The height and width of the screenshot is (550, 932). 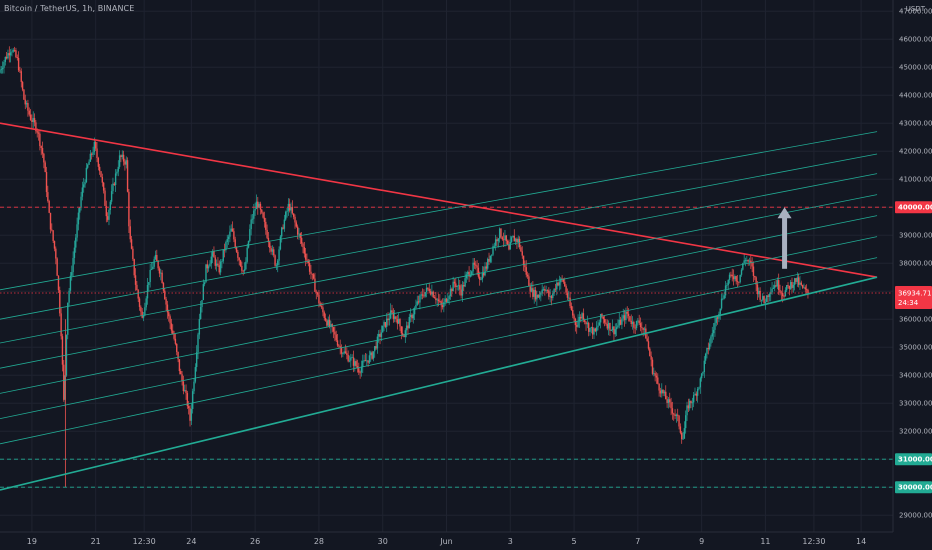 What do you see at coordinates (96, 541) in the screenshot?
I see `x-tick-label: 21` at bounding box center [96, 541].